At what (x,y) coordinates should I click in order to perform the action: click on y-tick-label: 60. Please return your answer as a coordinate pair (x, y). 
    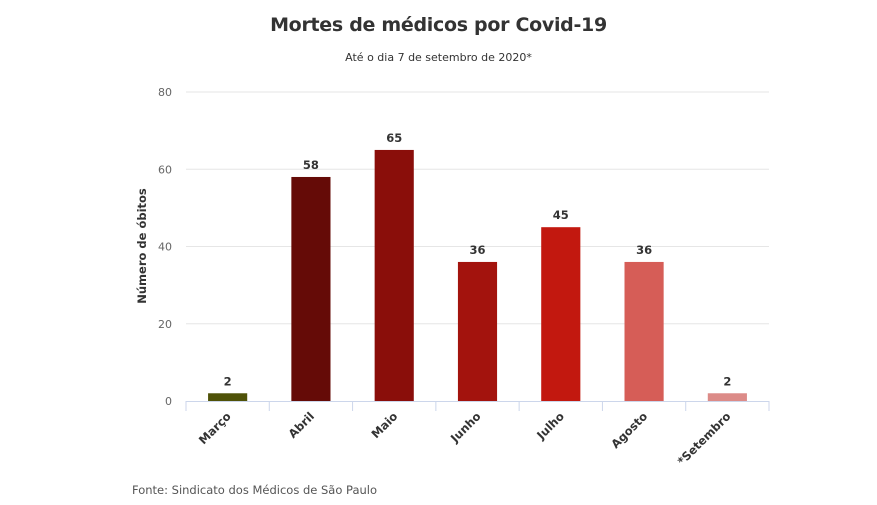
    Looking at the image, I should click on (165, 169).